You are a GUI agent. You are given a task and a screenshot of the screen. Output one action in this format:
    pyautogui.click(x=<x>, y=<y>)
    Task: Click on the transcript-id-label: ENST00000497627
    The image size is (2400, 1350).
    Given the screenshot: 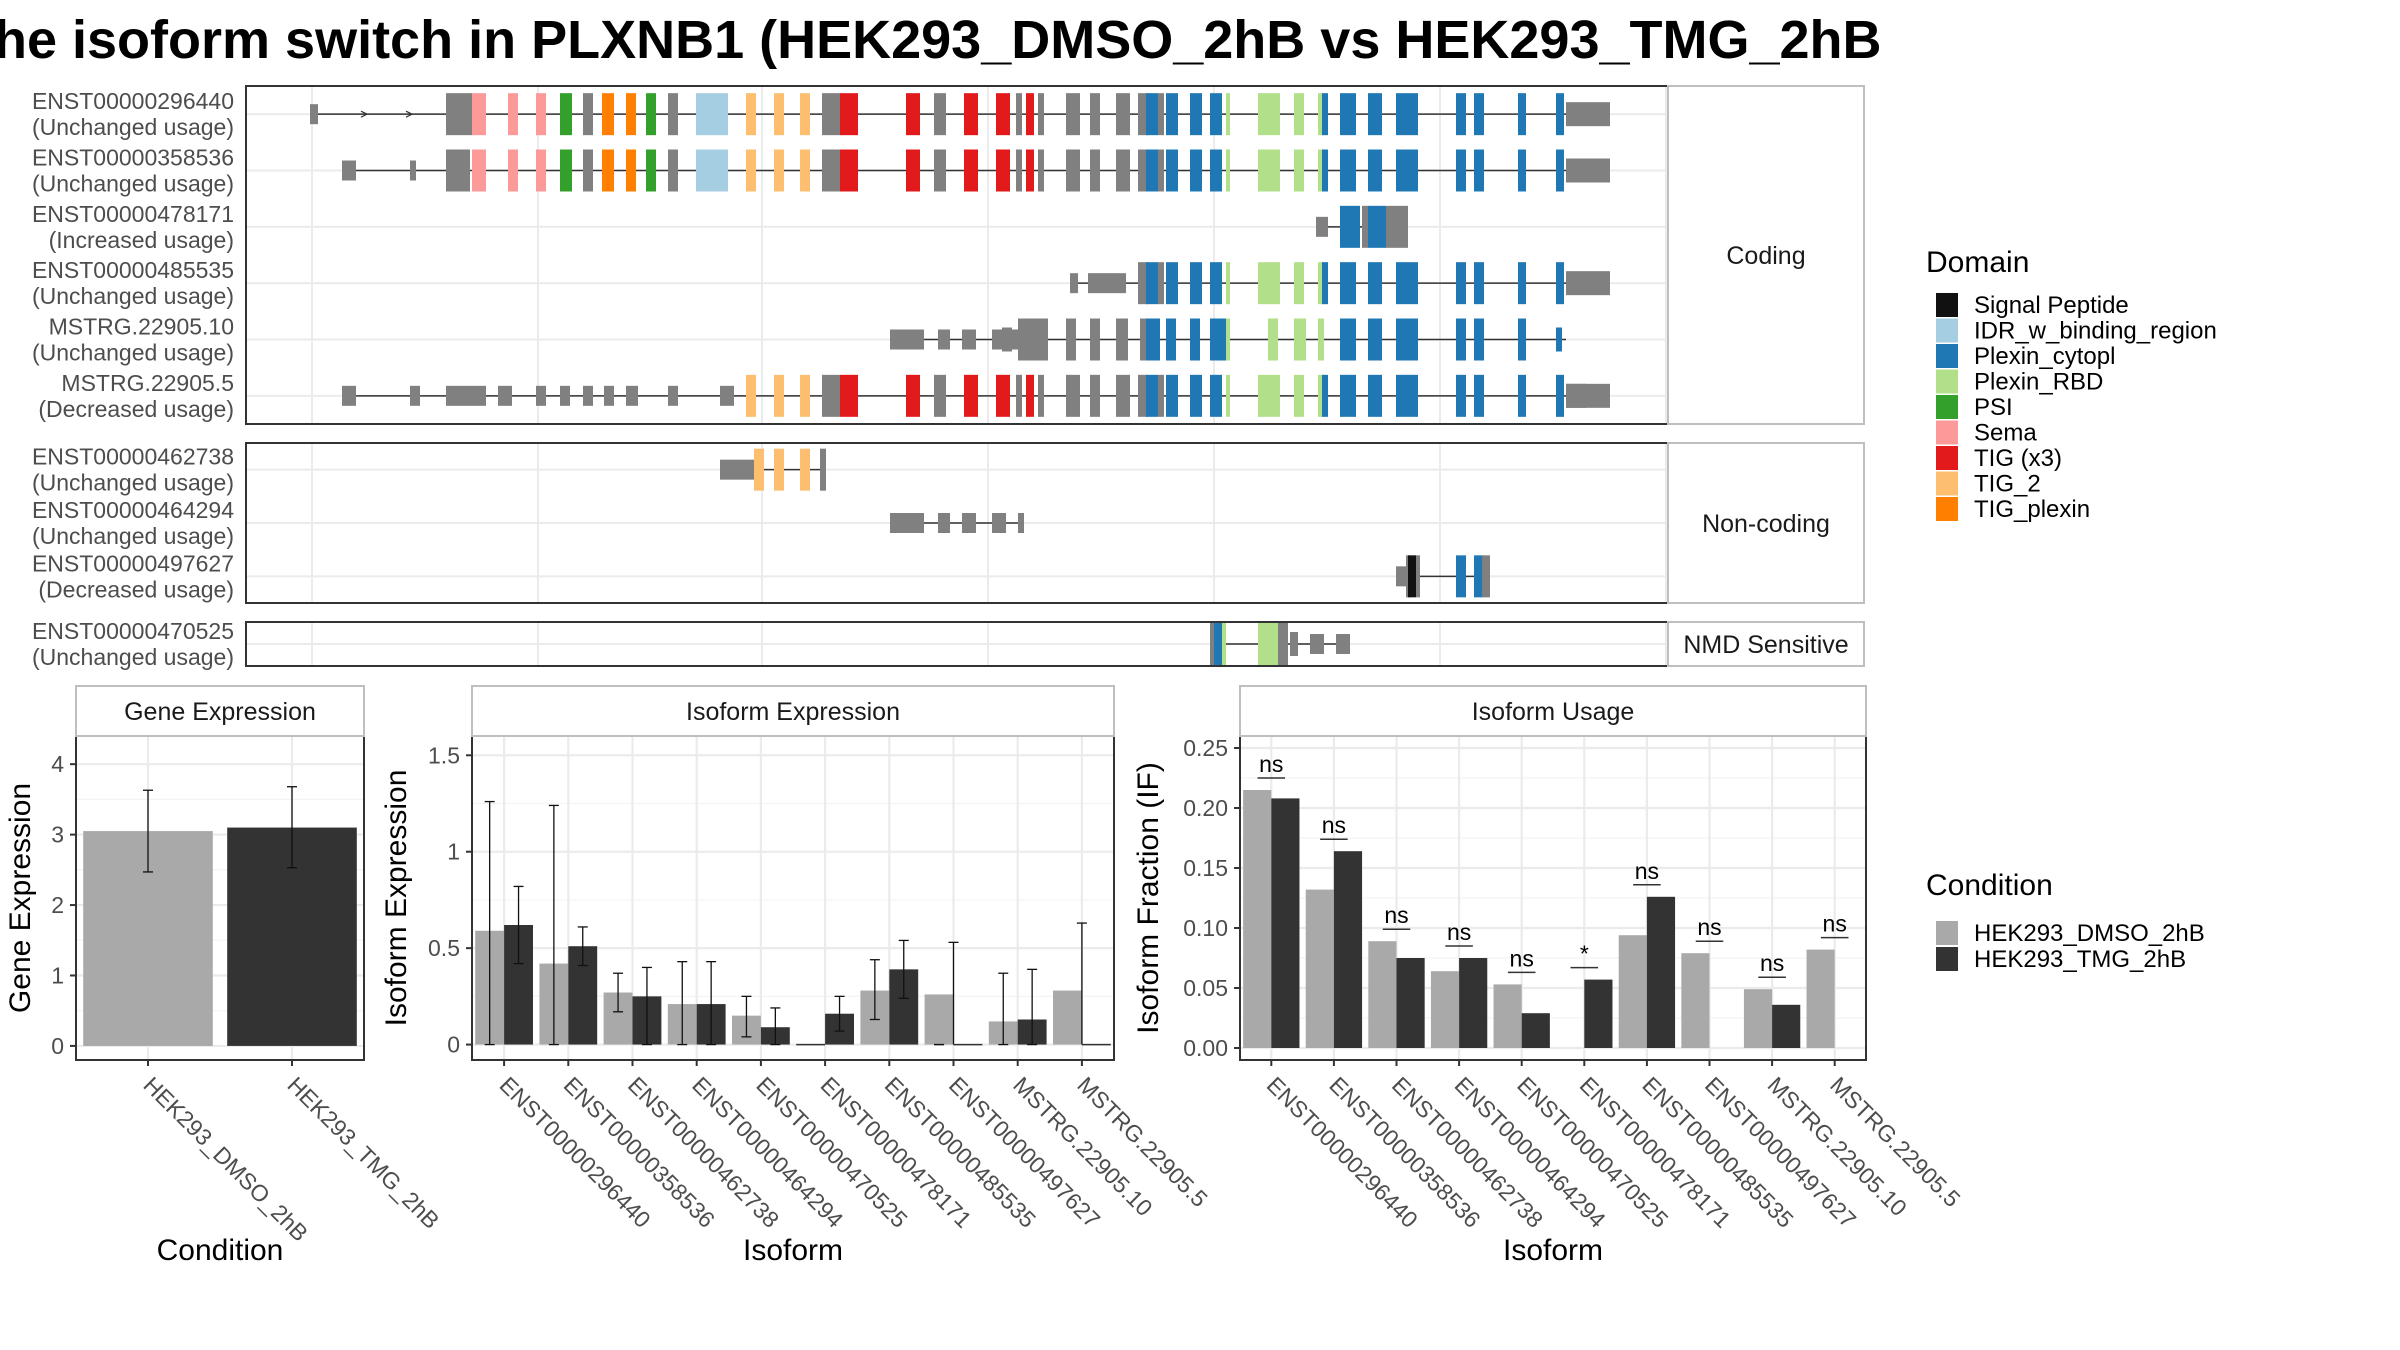 What is the action you would take?
    pyautogui.click(x=133, y=563)
    